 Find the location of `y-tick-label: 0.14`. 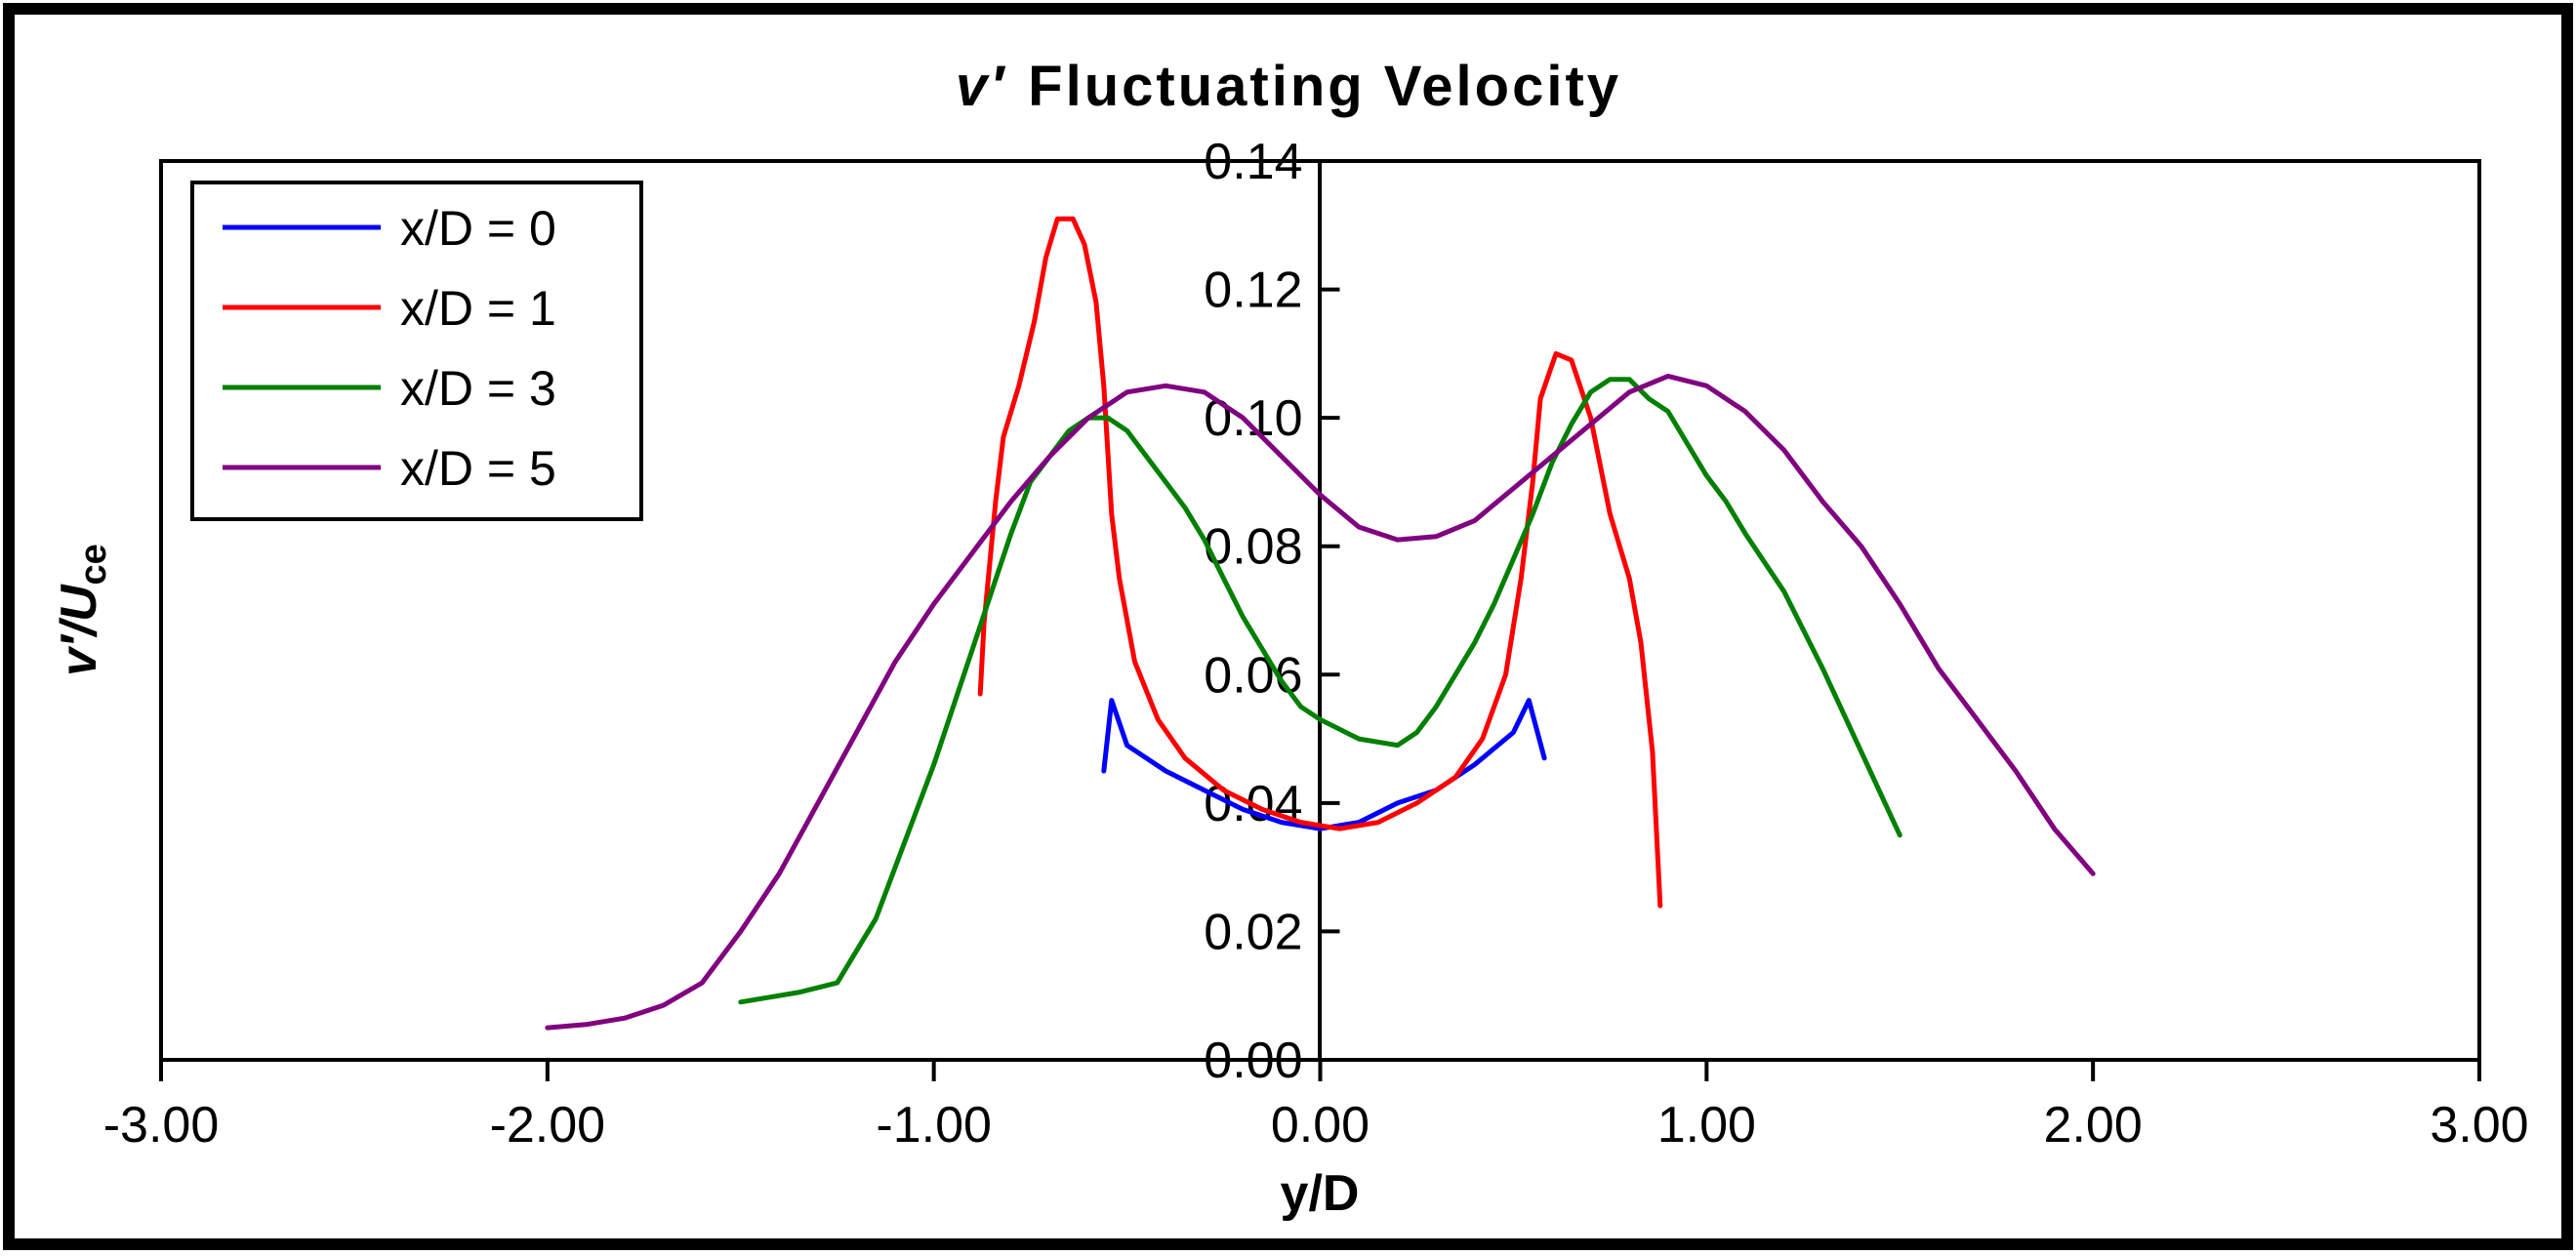

y-tick-label: 0.14 is located at coordinates (1253, 162).